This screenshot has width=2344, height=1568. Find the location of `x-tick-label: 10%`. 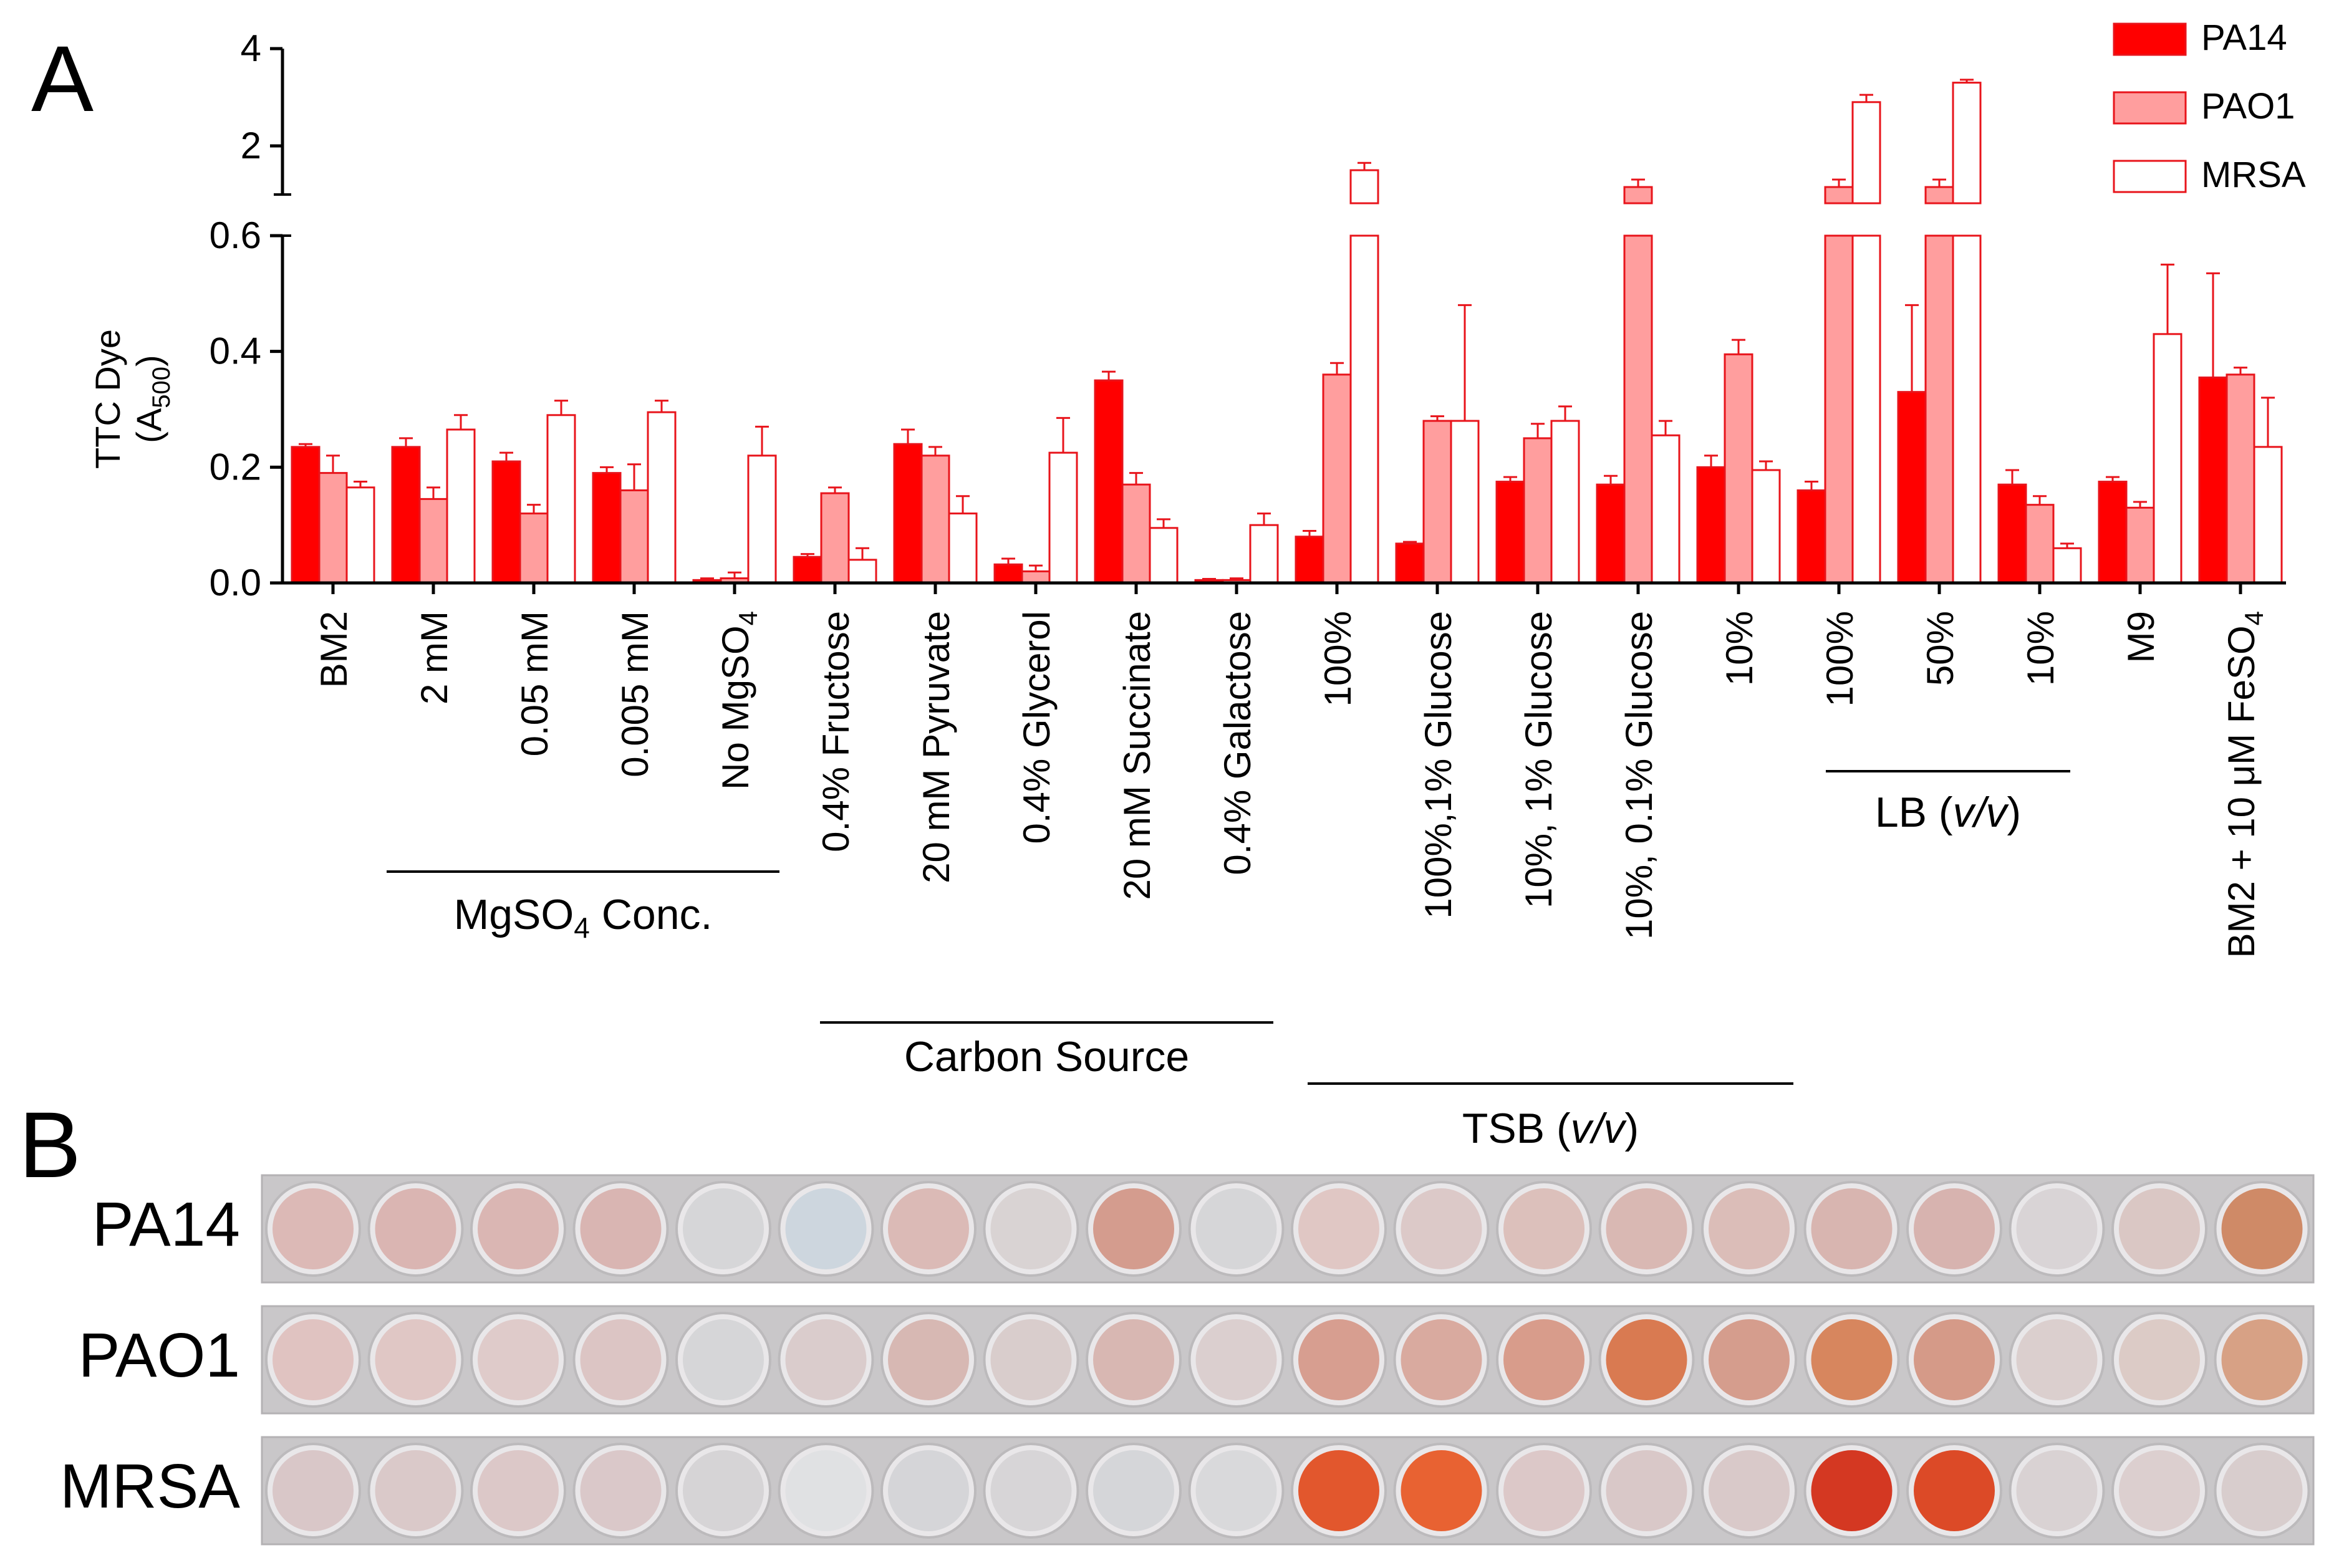

x-tick-label: 10% is located at coordinates (1740, 648).